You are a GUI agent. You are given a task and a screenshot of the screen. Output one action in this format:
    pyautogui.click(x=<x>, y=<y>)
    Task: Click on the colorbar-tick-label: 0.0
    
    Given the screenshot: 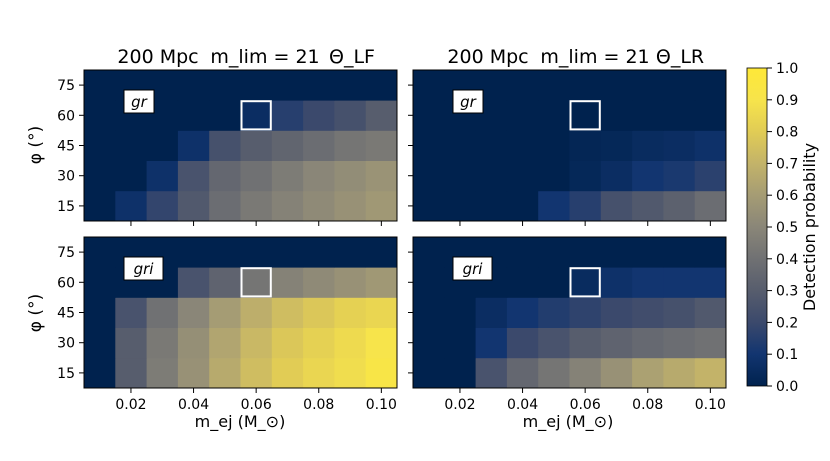 What is the action you would take?
    pyautogui.click(x=787, y=387)
    